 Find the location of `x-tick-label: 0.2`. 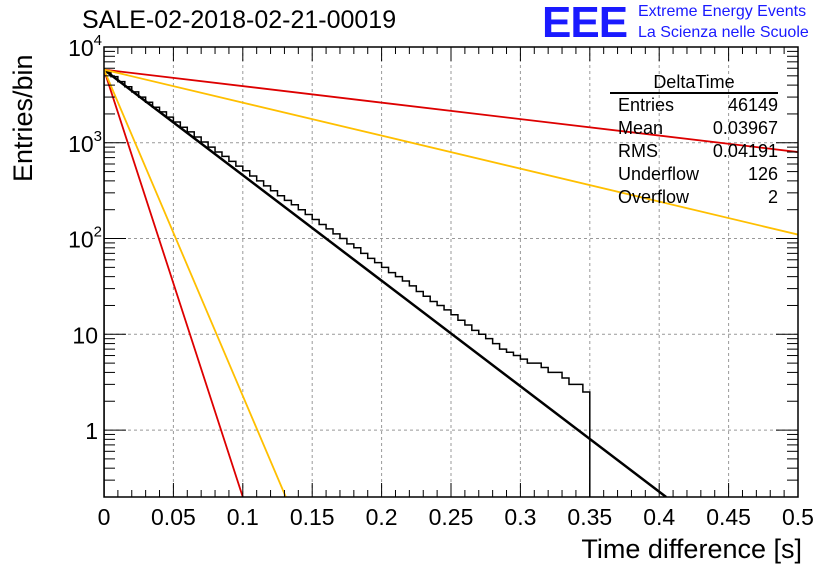

x-tick-label: 0.2 is located at coordinates (382, 517).